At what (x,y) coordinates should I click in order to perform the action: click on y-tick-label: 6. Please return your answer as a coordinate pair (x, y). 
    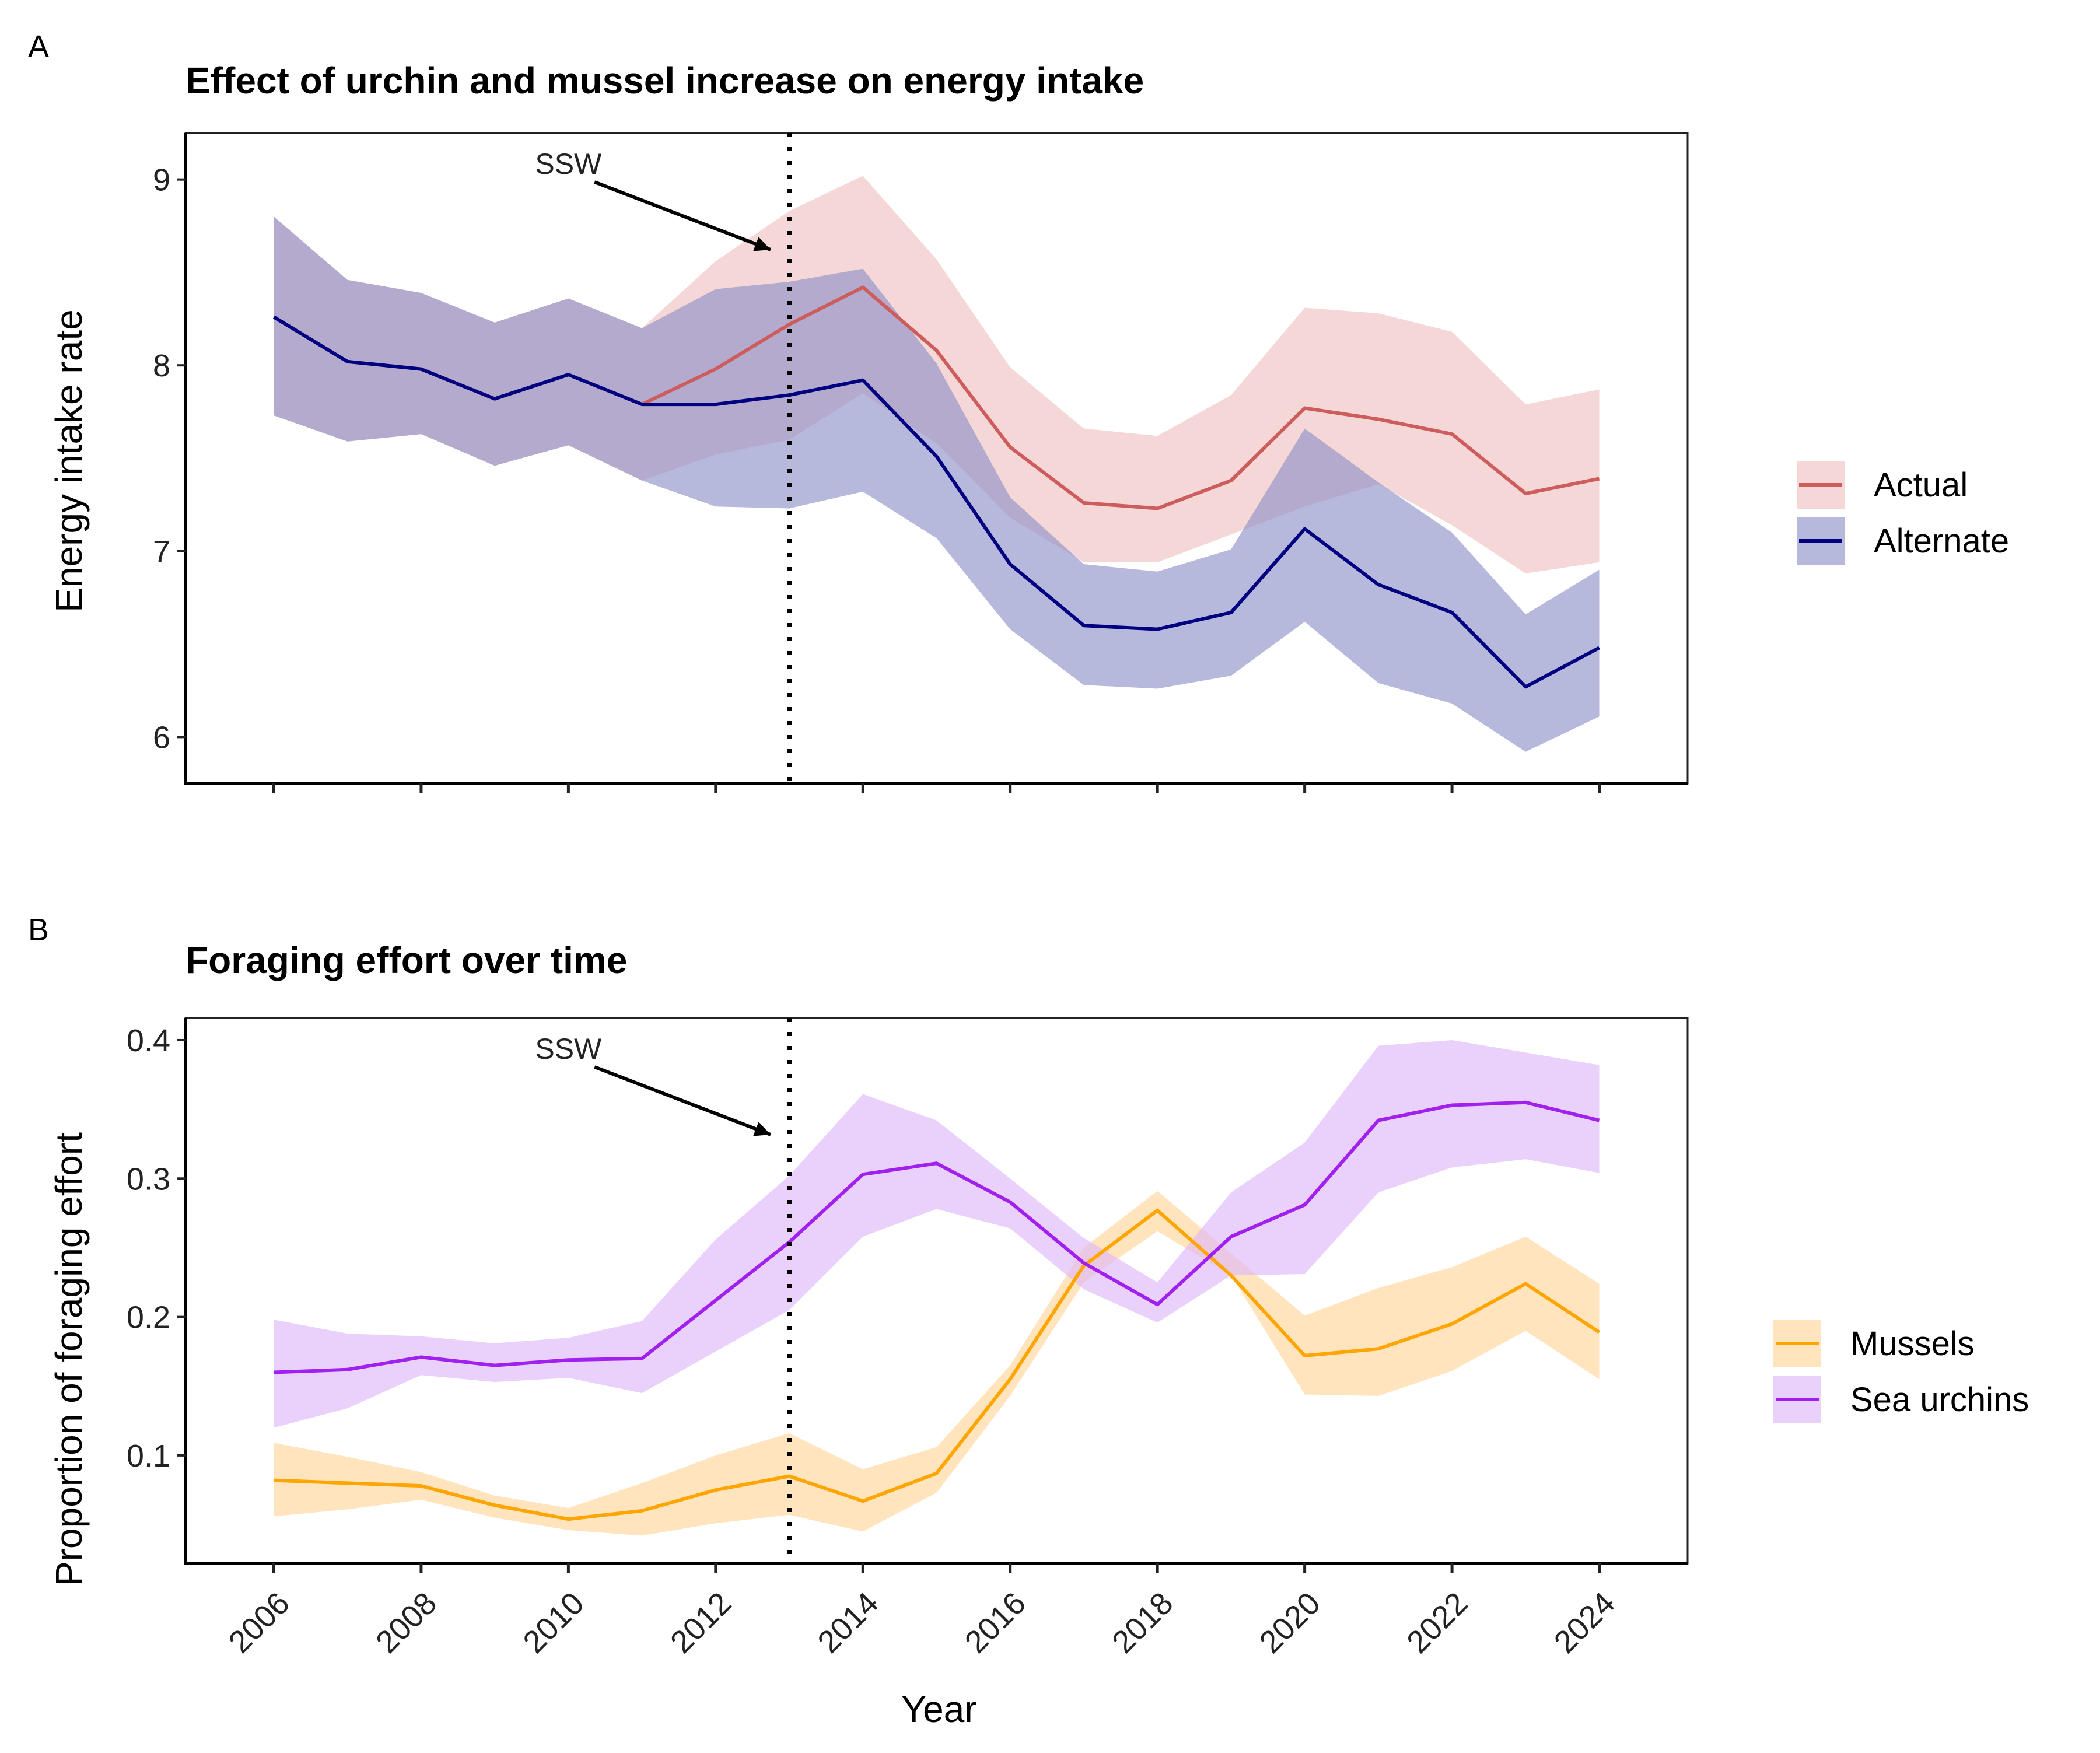
    Looking at the image, I should click on (161, 737).